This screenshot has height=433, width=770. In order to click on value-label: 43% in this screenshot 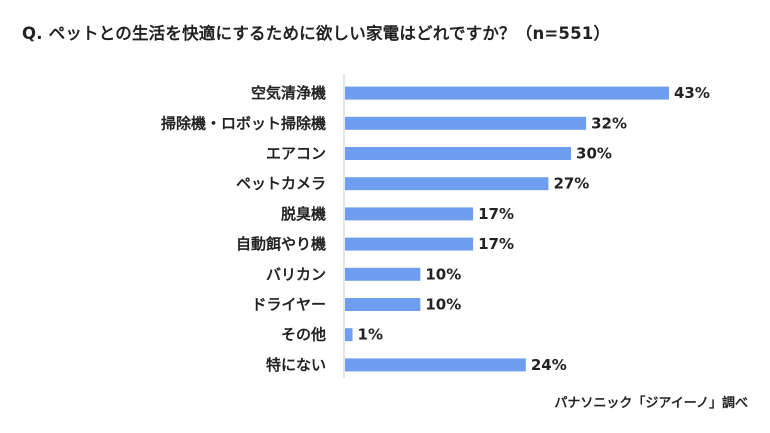, I will do `click(692, 93)`.